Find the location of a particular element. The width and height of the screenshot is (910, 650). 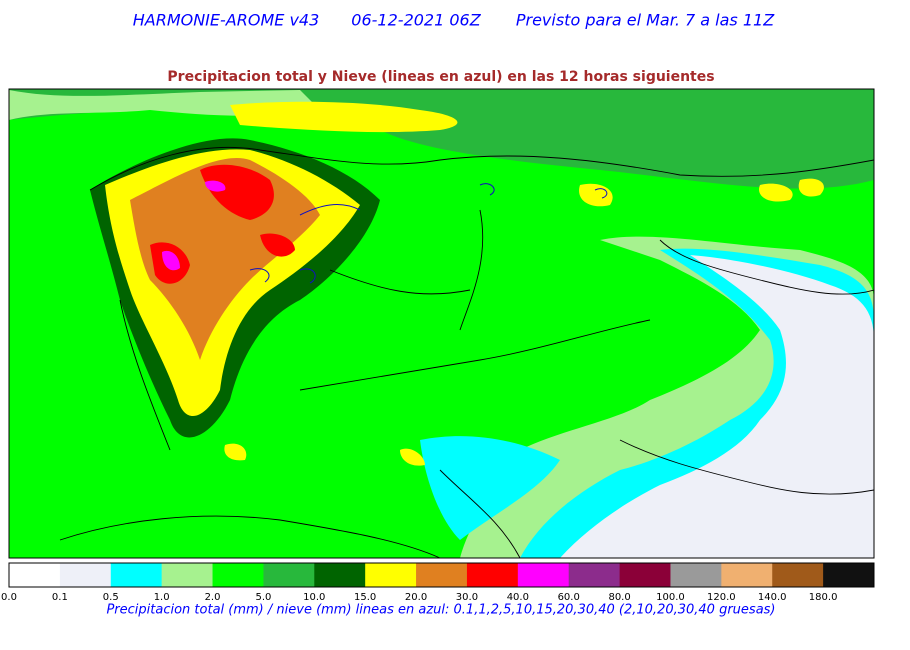

colorbar-label: 0.0 is located at coordinates (9, 597).